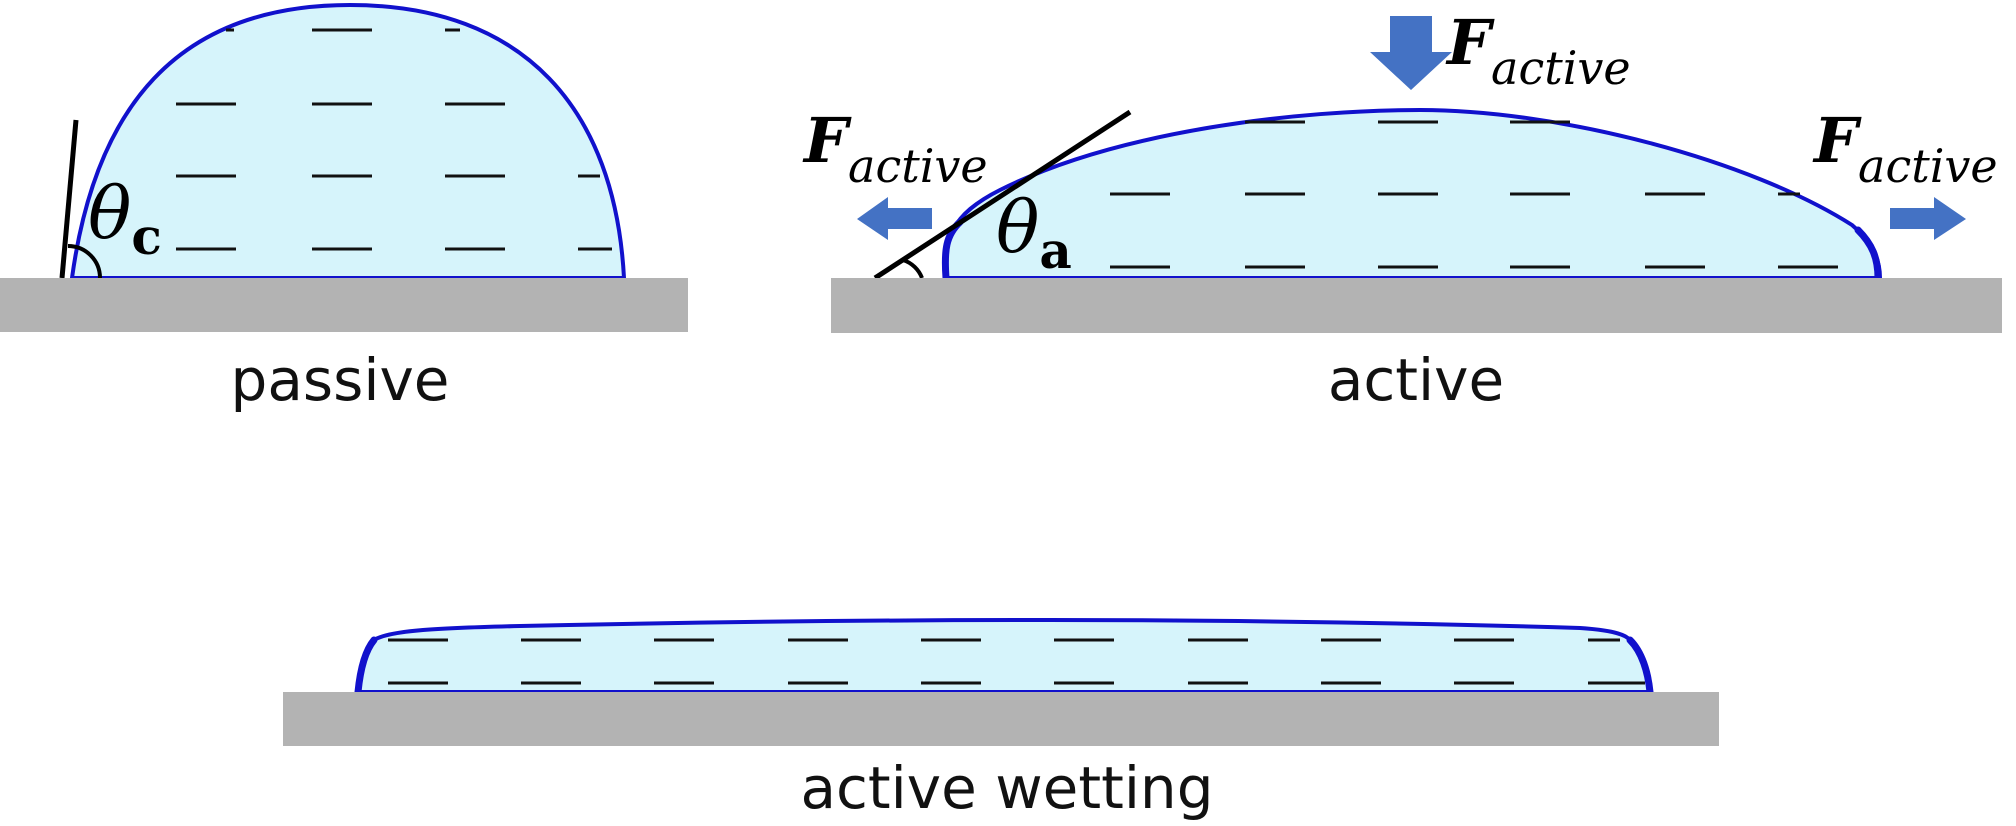  Describe the element at coordinates (125, 218) in the screenshot. I see `passive-contact-angle-label: θc` at that location.